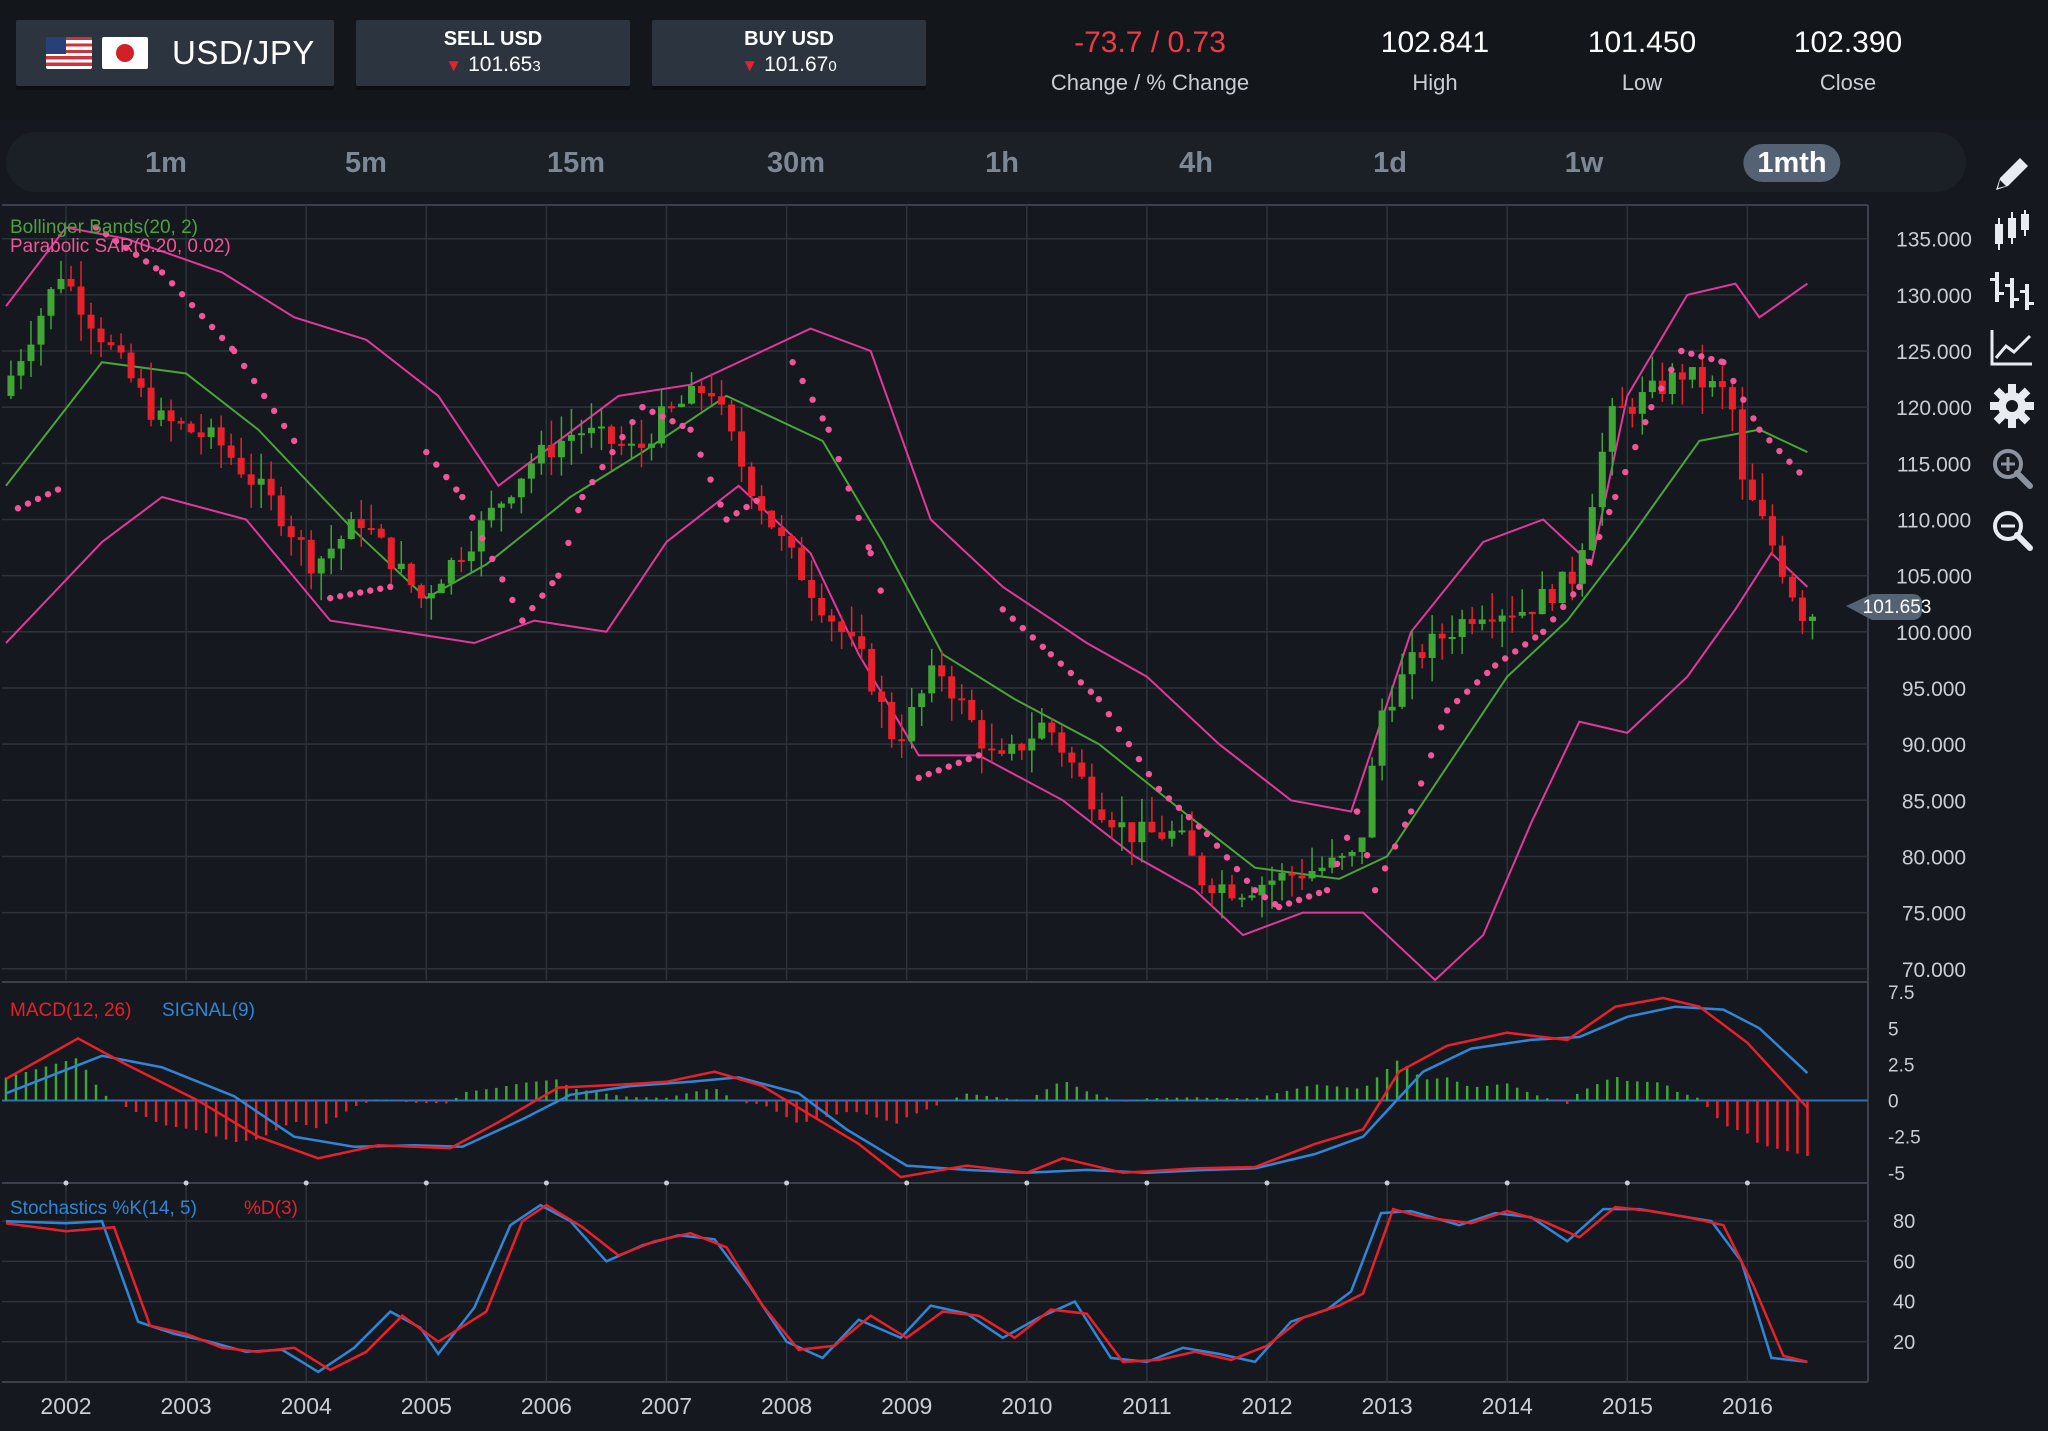 The image size is (2048, 1431). What do you see at coordinates (1897, 607) in the screenshot?
I see `current-price-label: 101.653` at bounding box center [1897, 607].